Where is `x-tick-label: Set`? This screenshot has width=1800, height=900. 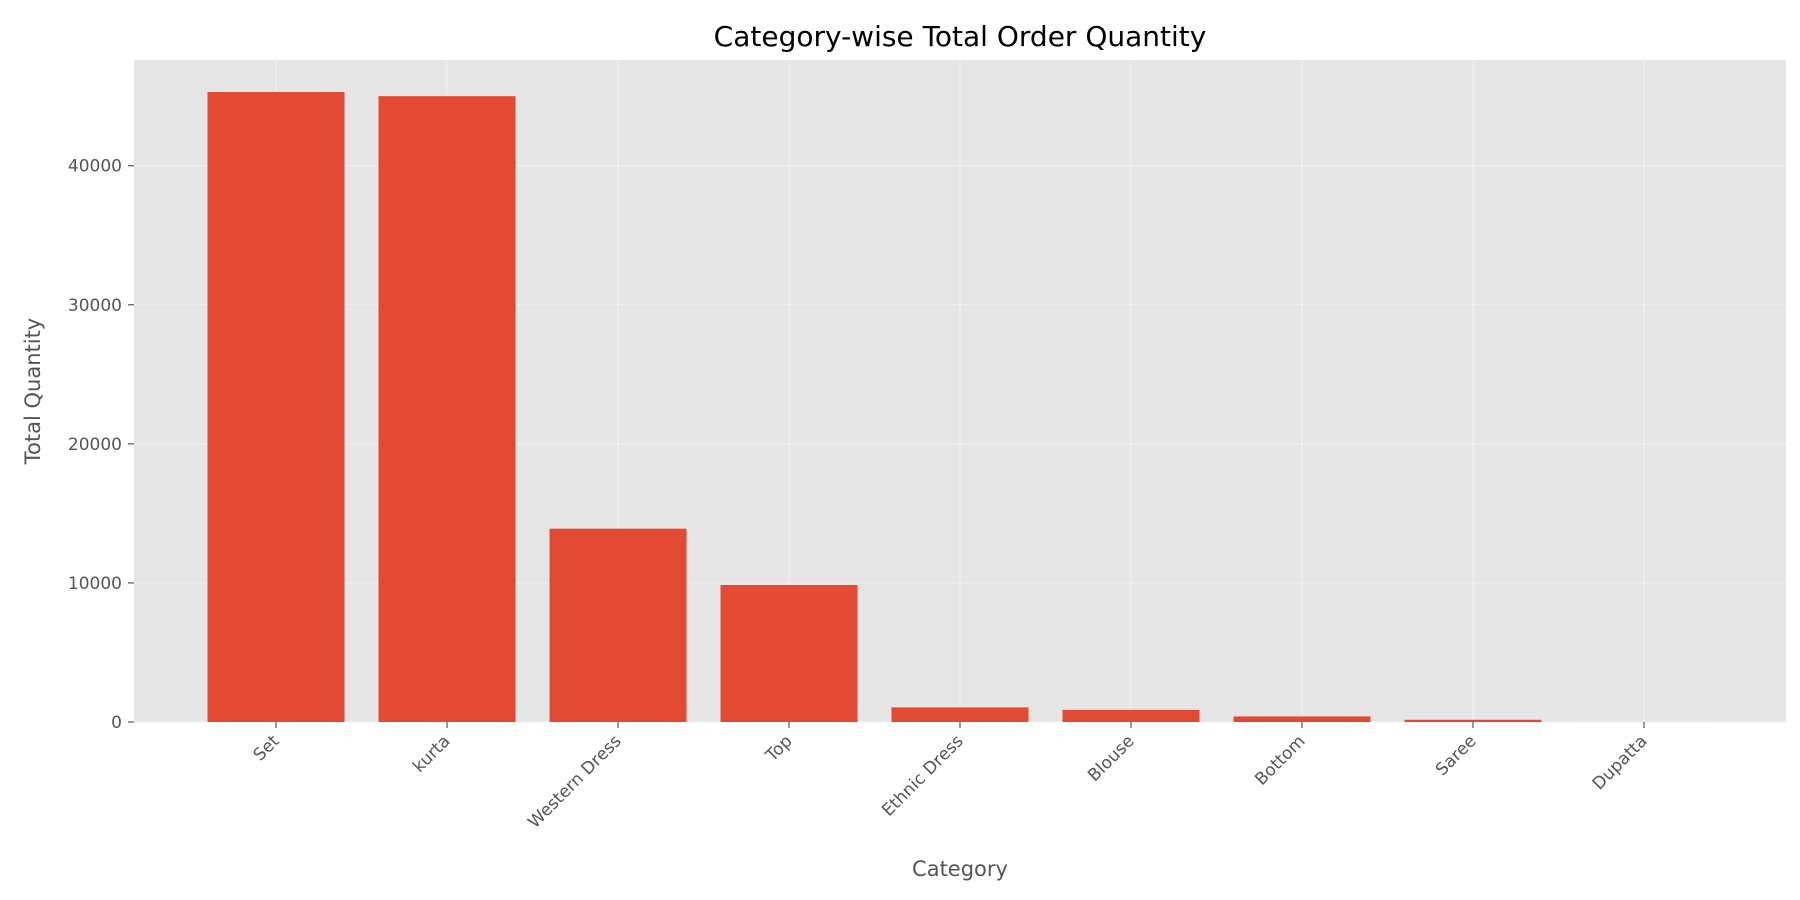 x-tick-label: Set is located at coordinates (267, 748).